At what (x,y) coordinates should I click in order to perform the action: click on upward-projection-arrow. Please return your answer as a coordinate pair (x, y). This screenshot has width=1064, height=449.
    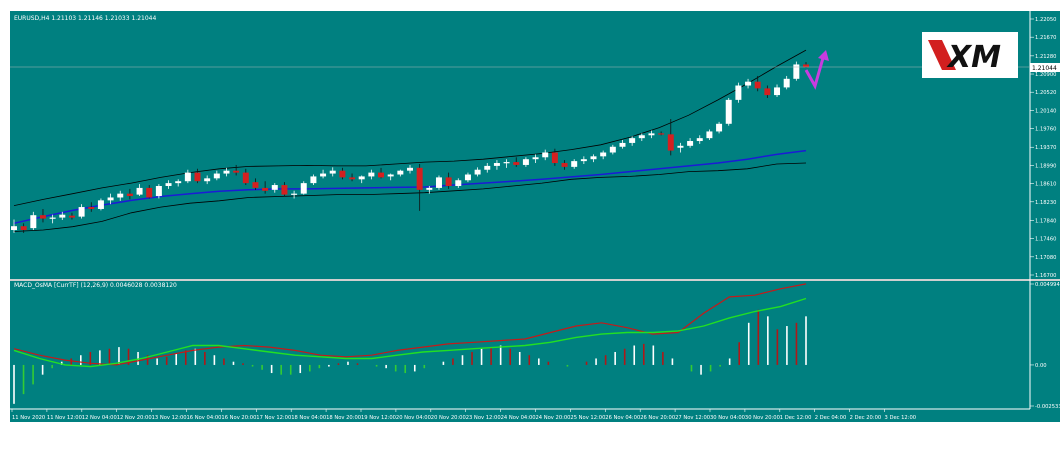
    Looking at the image, I should click on (816, 70).